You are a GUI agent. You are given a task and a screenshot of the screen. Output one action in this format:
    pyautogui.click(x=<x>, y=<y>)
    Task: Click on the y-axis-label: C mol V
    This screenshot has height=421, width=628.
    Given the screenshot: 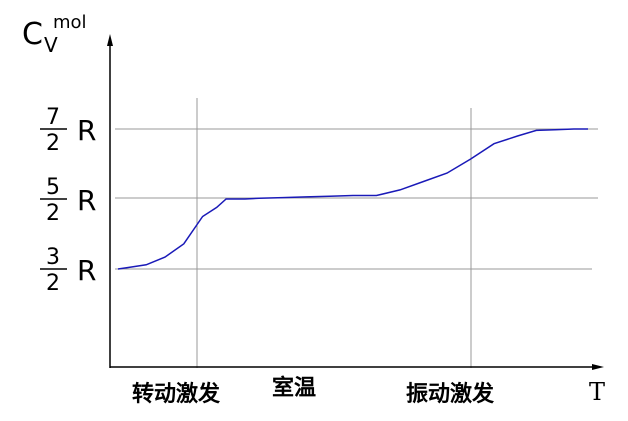 What is the action you would take?
    pyautogui.click(x=54, y=34)
    